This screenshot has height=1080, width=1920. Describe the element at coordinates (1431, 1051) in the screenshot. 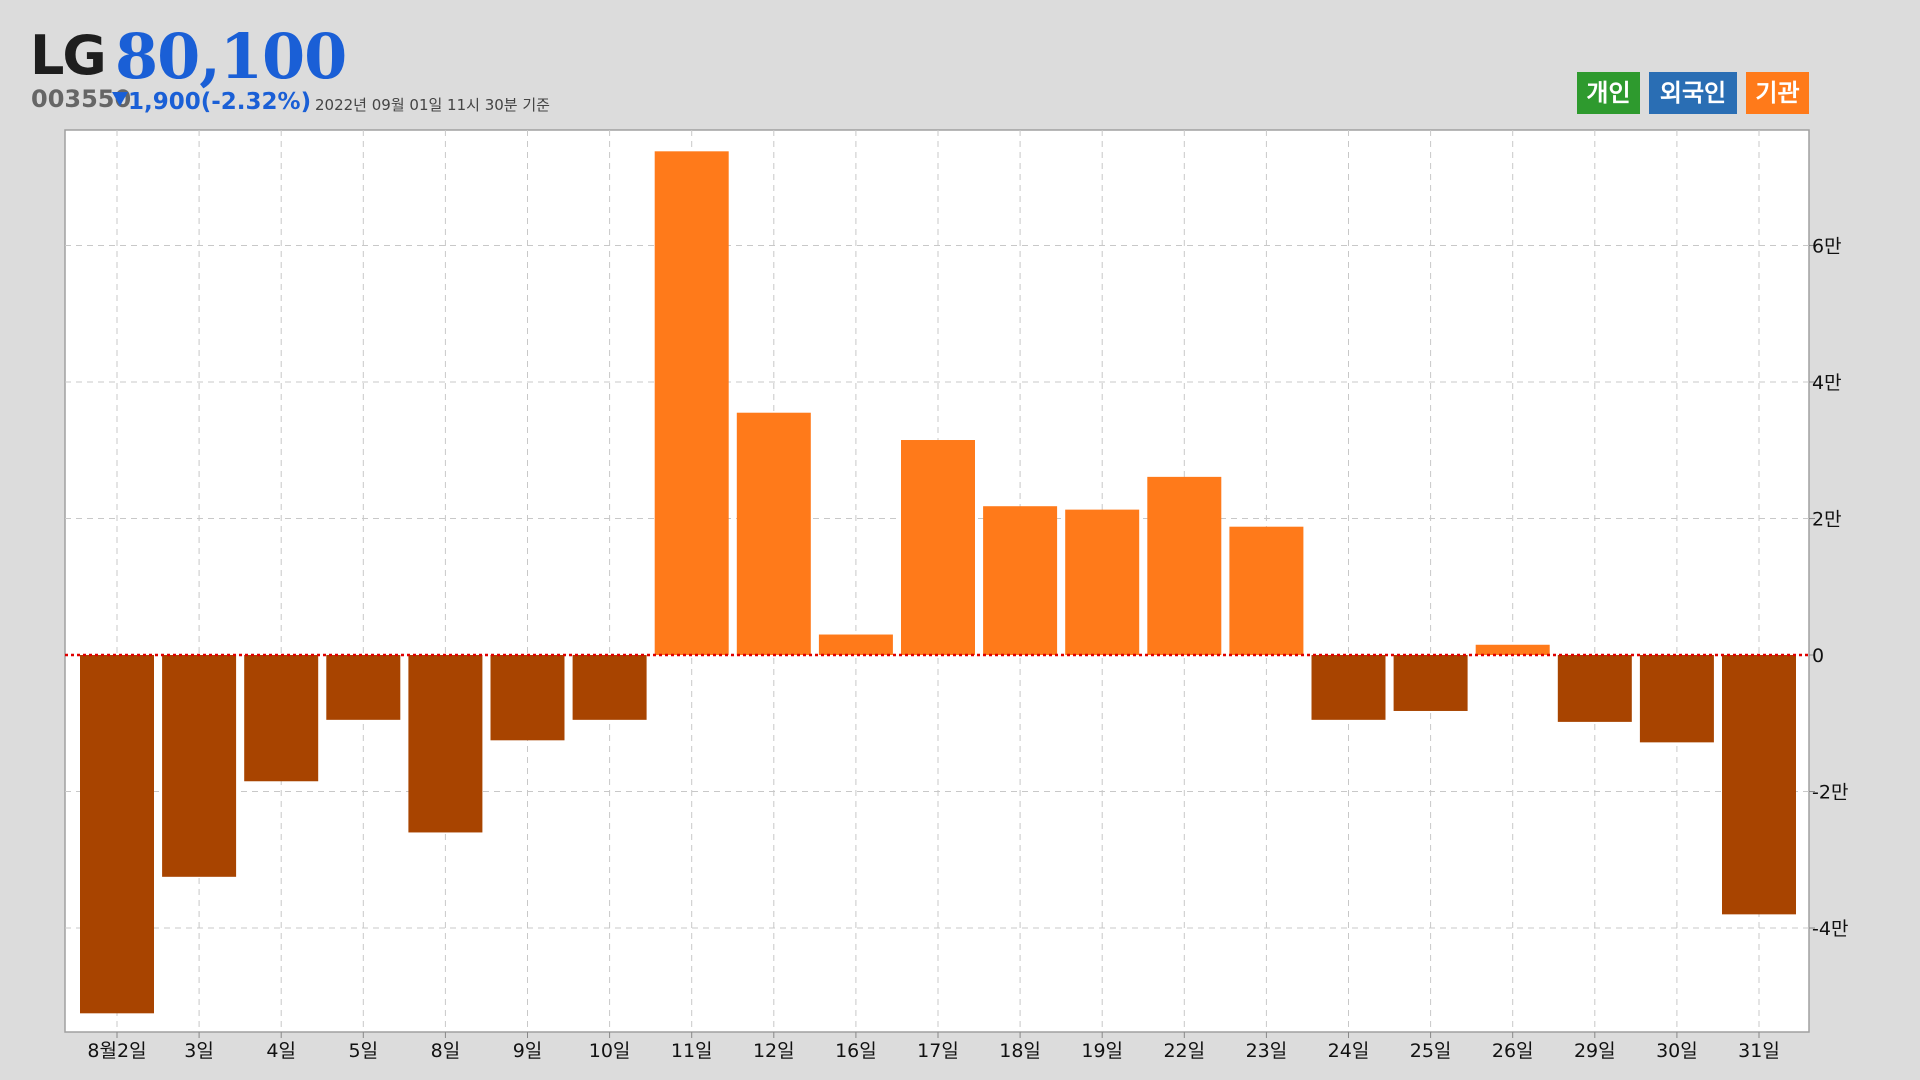

I see `x-tick-label: 25일` at that location.